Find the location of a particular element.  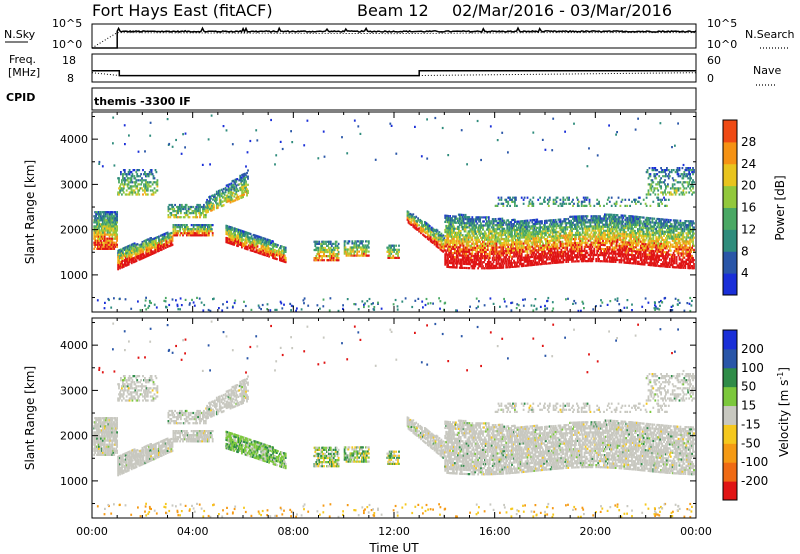

nave-tick-top: 60 is located at coordinates (714, 60).